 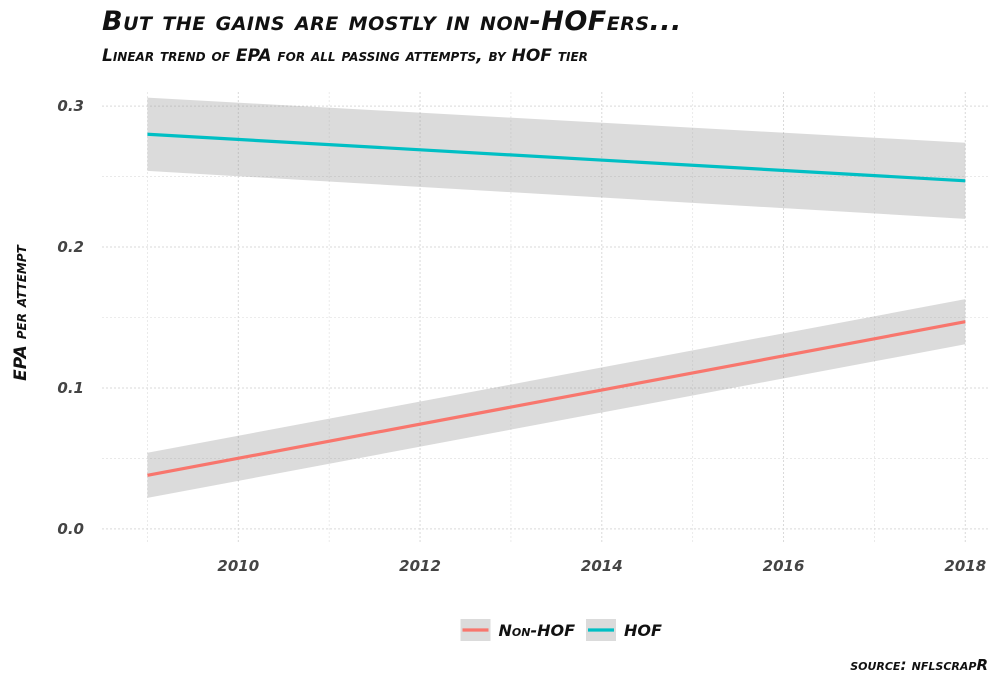 What do you see at coordinates (238, 566) in the screenshot?
I see `x-tick-label: 2010` at bounding box center [238, 566].